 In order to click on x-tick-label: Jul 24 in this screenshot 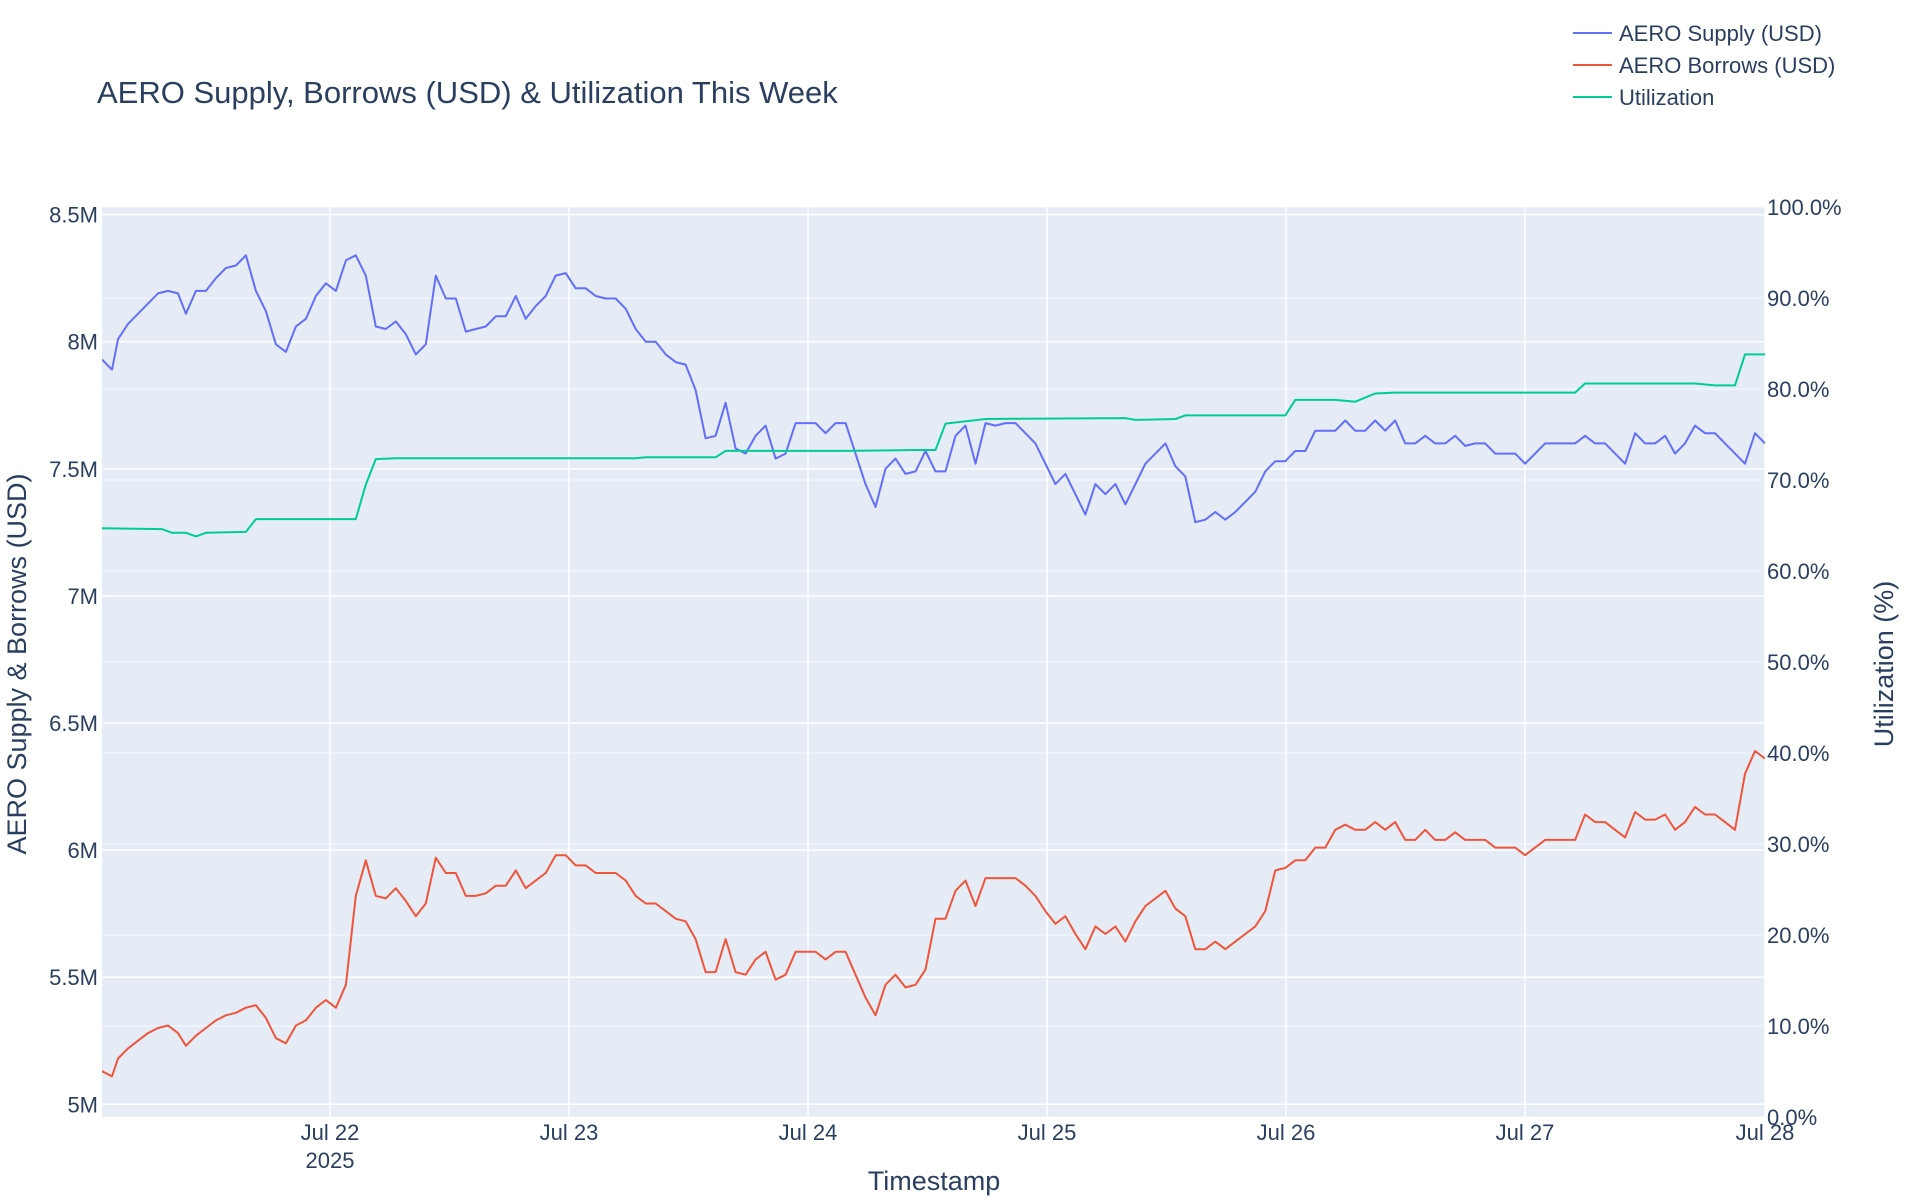, I will do `click(808, 1132)`.